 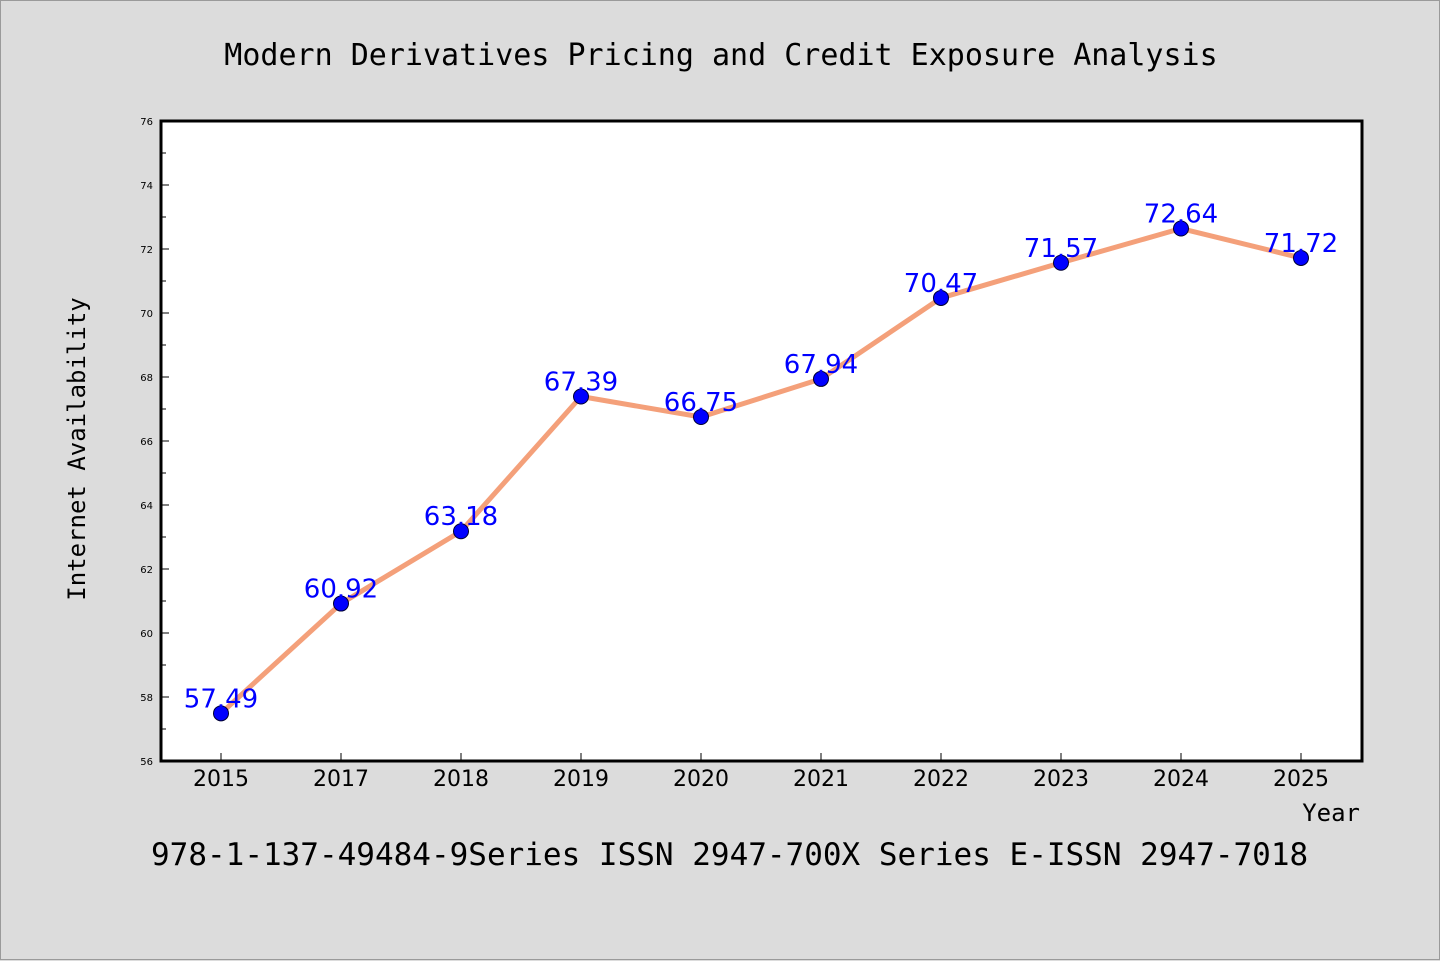 What do you see at coordinates (146, 570) in the screenshot?
I see `y-tick-label: 62` at bounding box center [146, 570].